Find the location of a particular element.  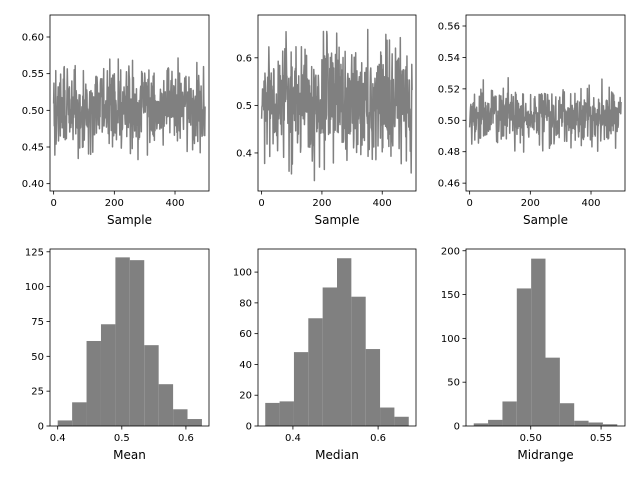

x-tick-label: 0.55 is located at coordinates (601, 438).